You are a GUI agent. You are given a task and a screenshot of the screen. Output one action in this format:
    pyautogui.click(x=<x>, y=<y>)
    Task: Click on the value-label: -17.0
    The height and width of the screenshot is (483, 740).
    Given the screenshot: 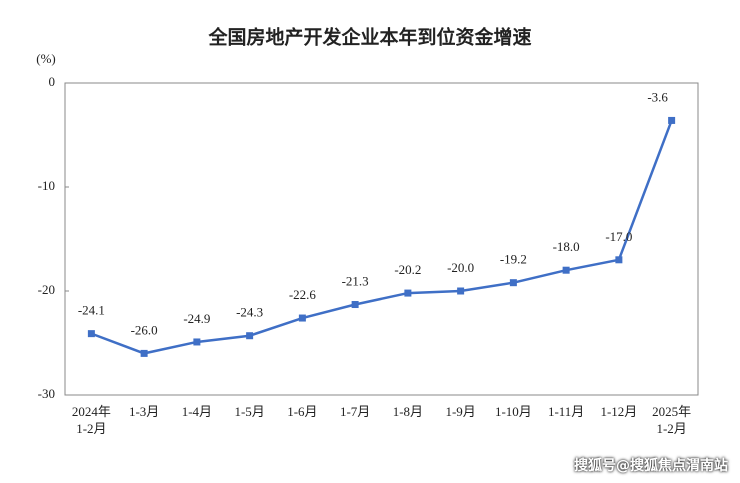 What is the action you would take?
    pyautogui.click(x=618, y=236)
    